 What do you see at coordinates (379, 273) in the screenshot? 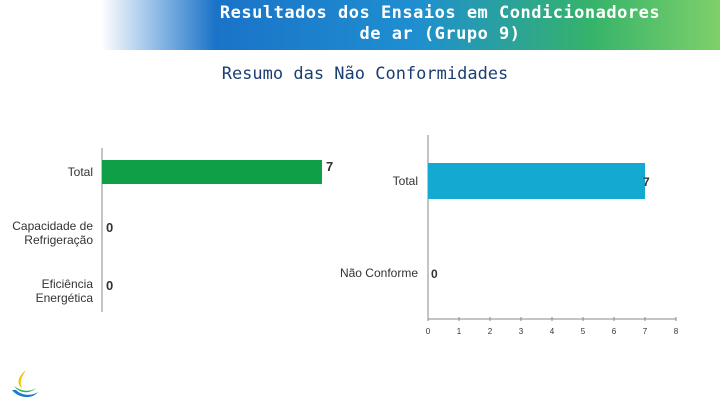
I see `right-category-label: Não Conforme` at bounding box center [379, 273].